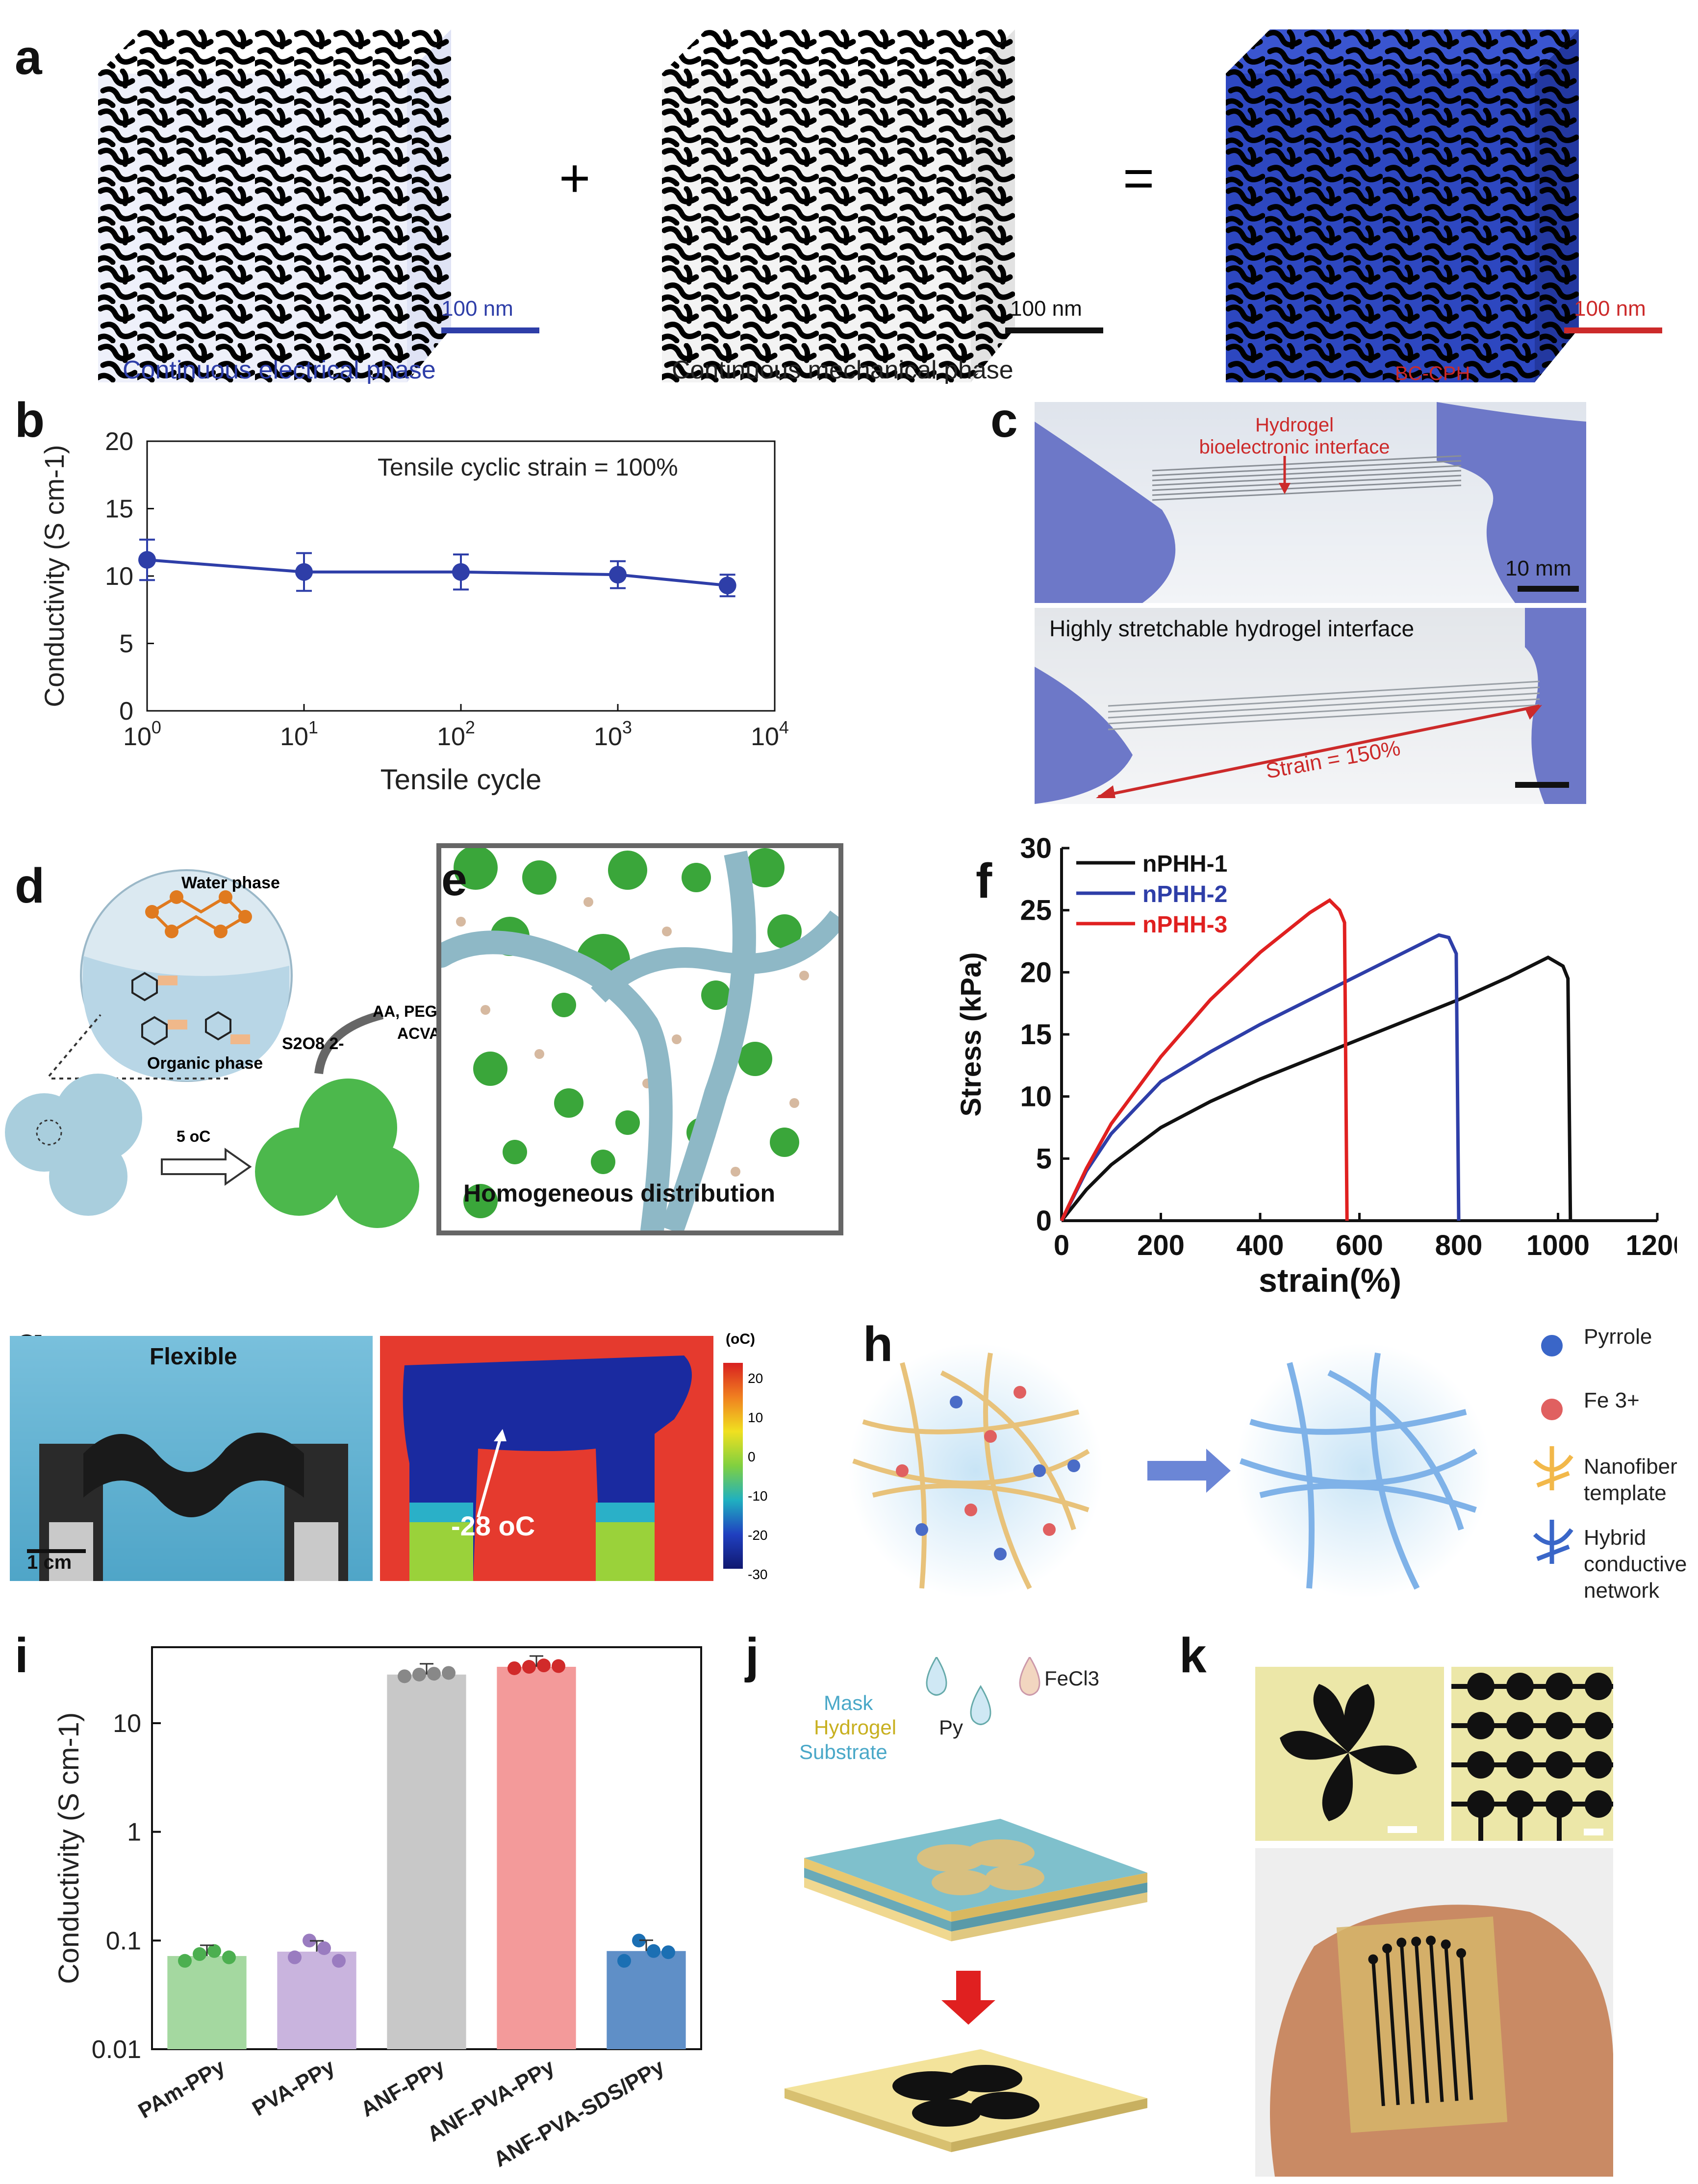  I want to click on x-tick-label: ANF-PPy, so click(402, 2088).